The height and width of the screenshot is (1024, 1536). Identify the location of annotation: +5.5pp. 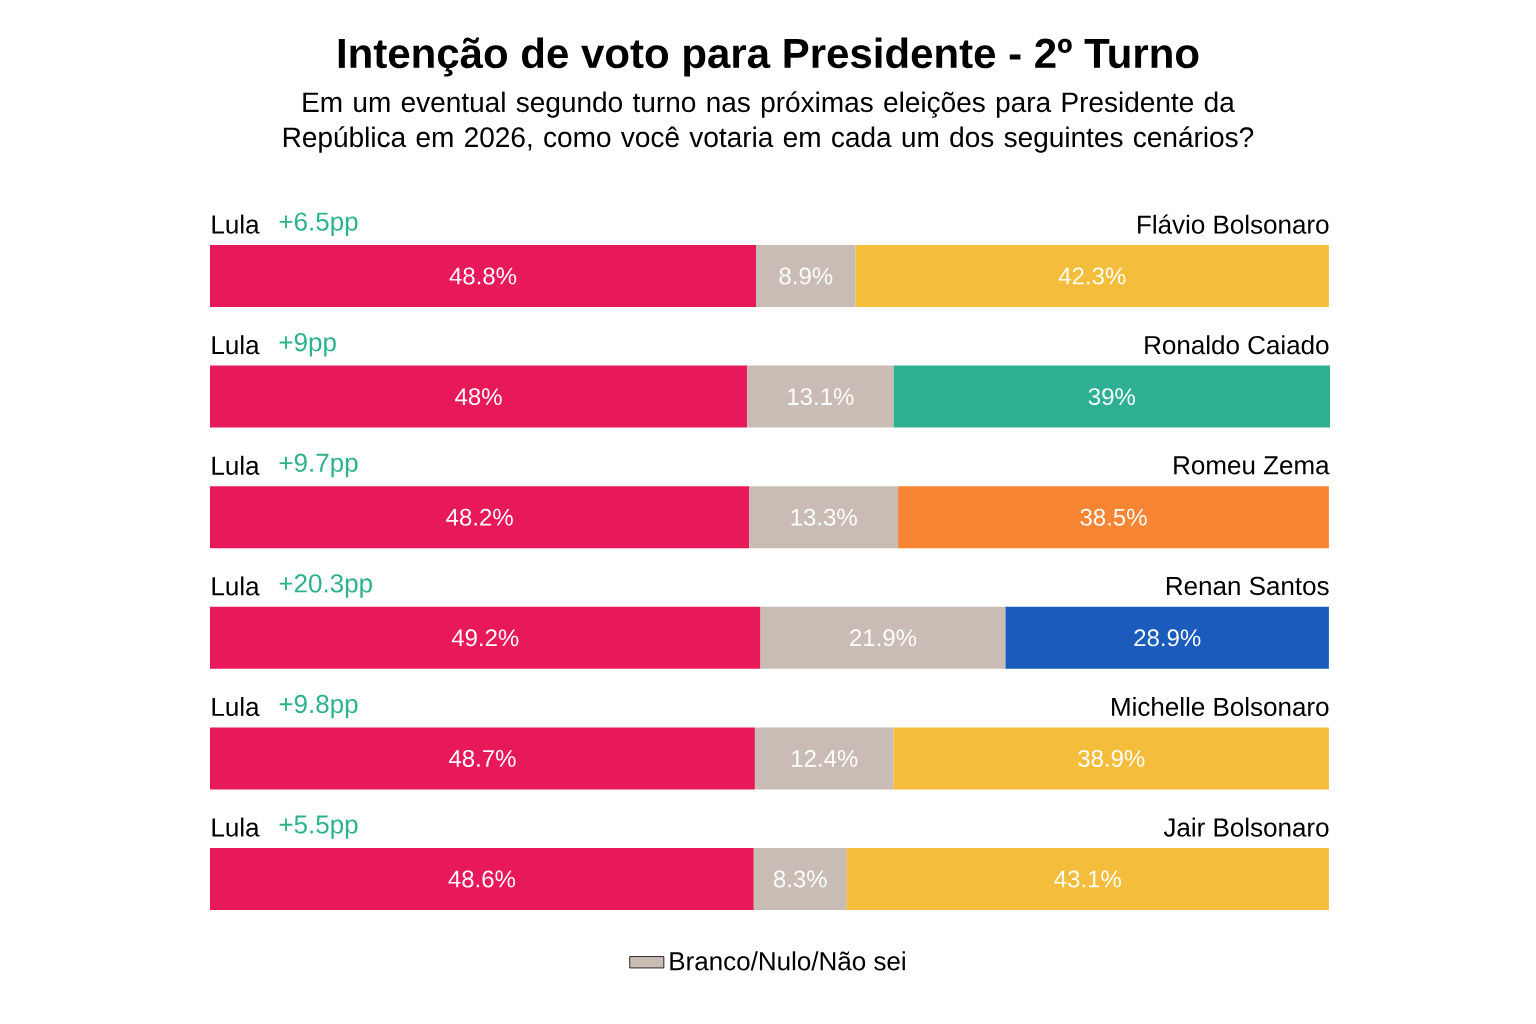
(318, 827).